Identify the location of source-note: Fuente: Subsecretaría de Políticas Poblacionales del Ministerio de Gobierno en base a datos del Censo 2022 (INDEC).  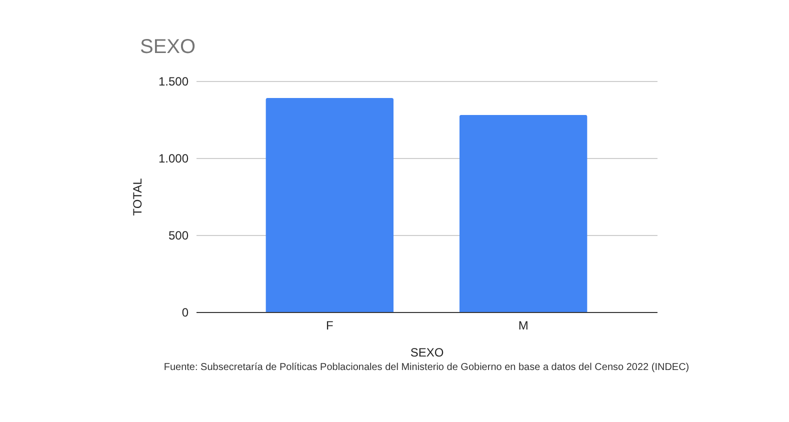
(427, 367).